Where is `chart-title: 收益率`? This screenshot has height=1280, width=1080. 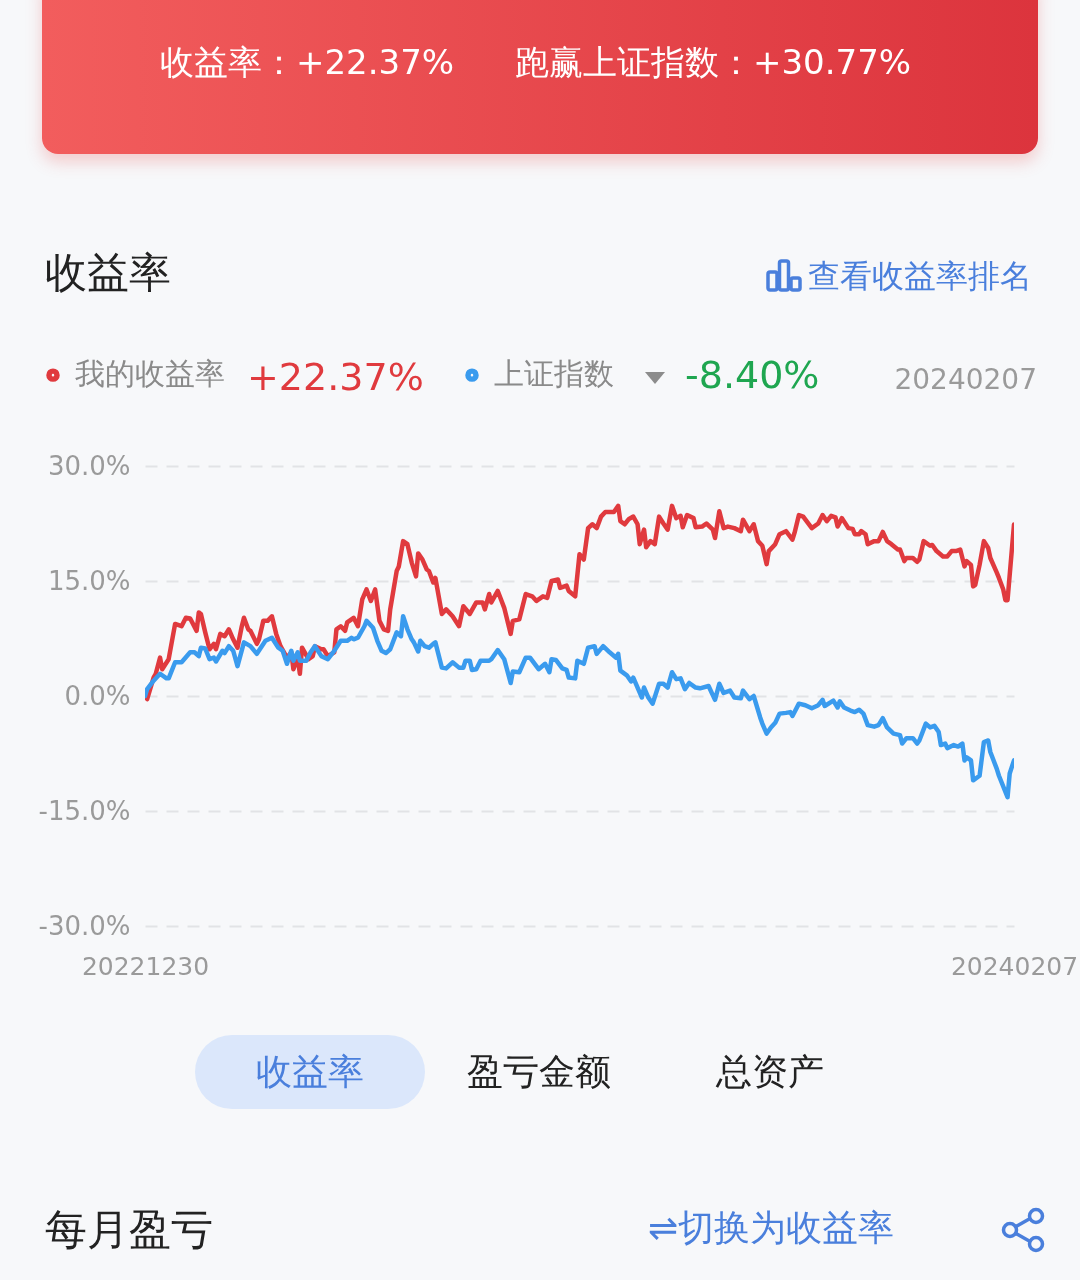
chart-title: 收益率 is located at coordinates (108, 273).